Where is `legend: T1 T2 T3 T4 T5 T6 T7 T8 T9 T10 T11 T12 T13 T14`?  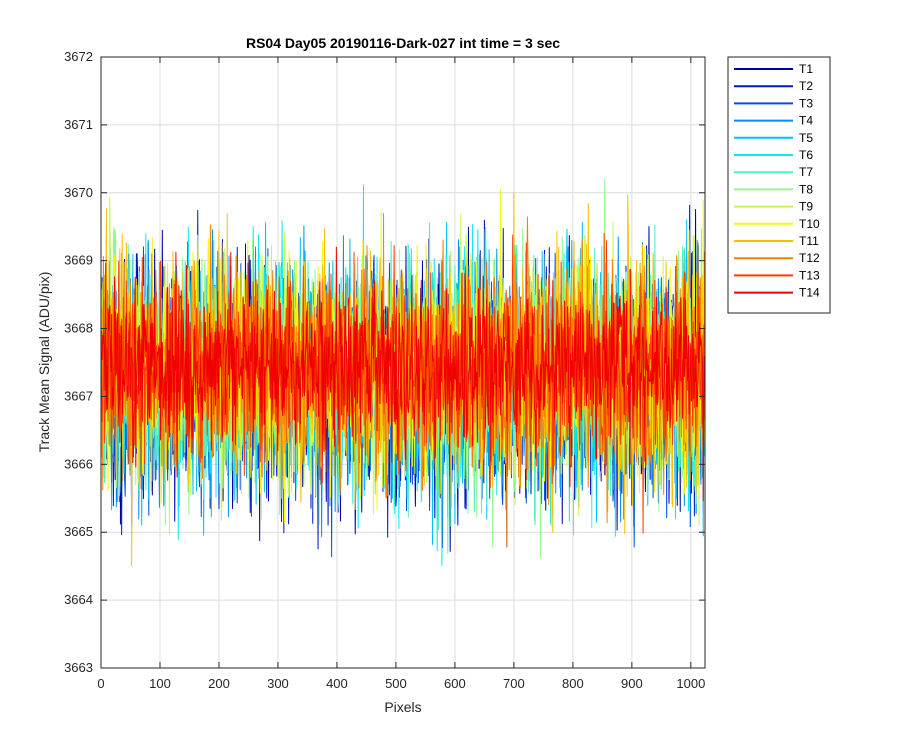
legend: T1 T2 T3 T4 T5 T6 T7 T8 T9 T10 T11 T12 T13 T14 is located at coordinates (779, 185).